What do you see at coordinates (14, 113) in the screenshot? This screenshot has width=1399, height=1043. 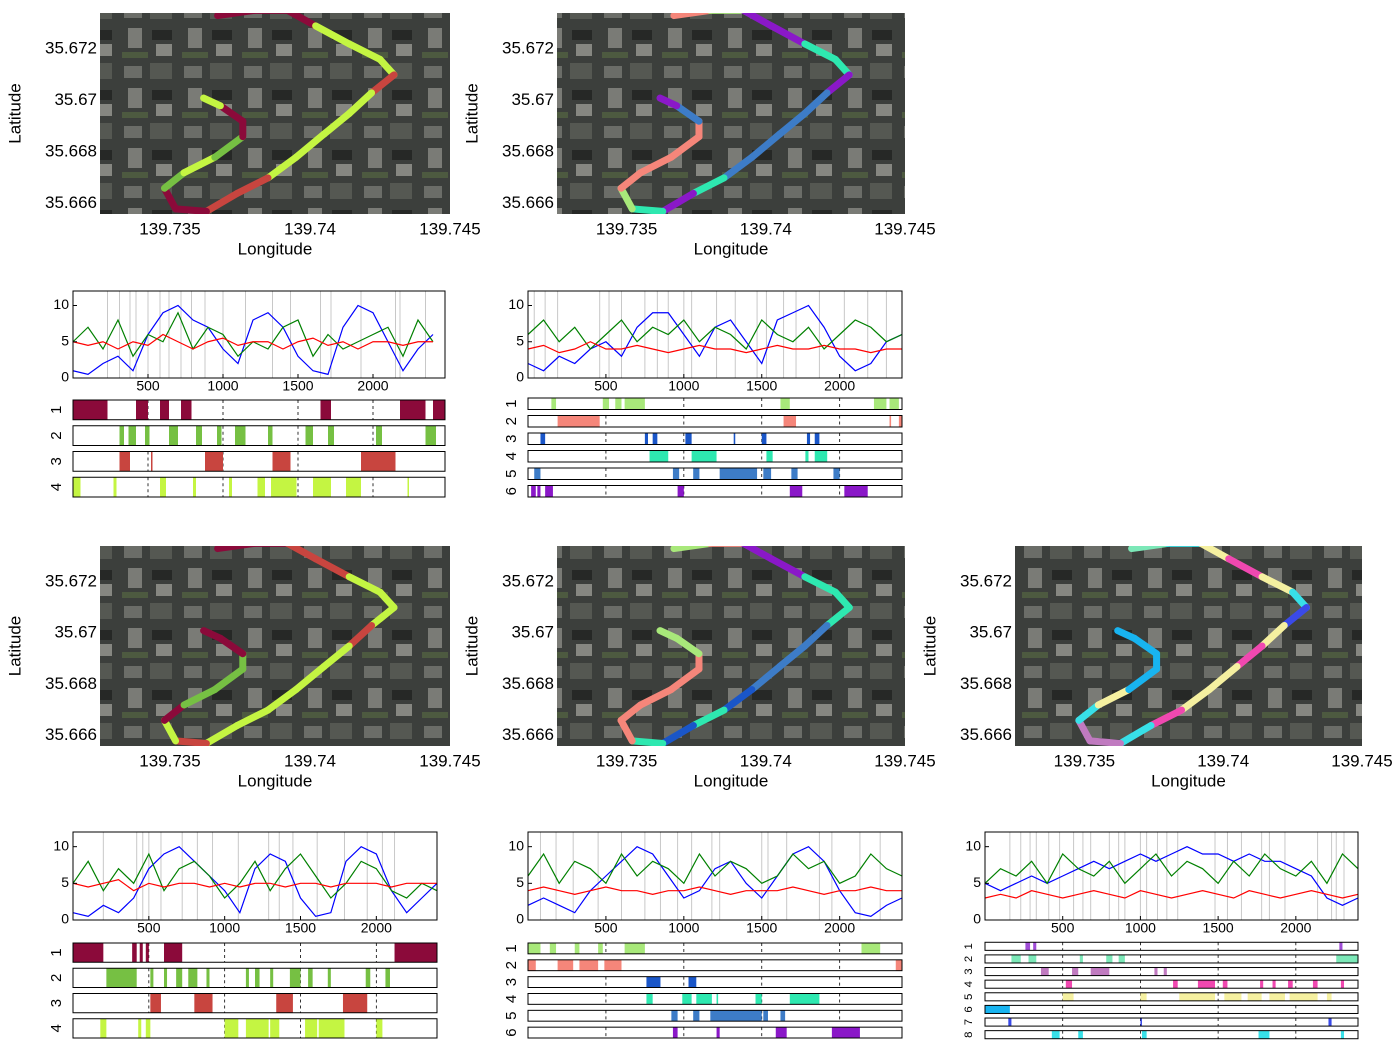 I see `y-axis-label: Latitude` at bounding box center [14, 113].